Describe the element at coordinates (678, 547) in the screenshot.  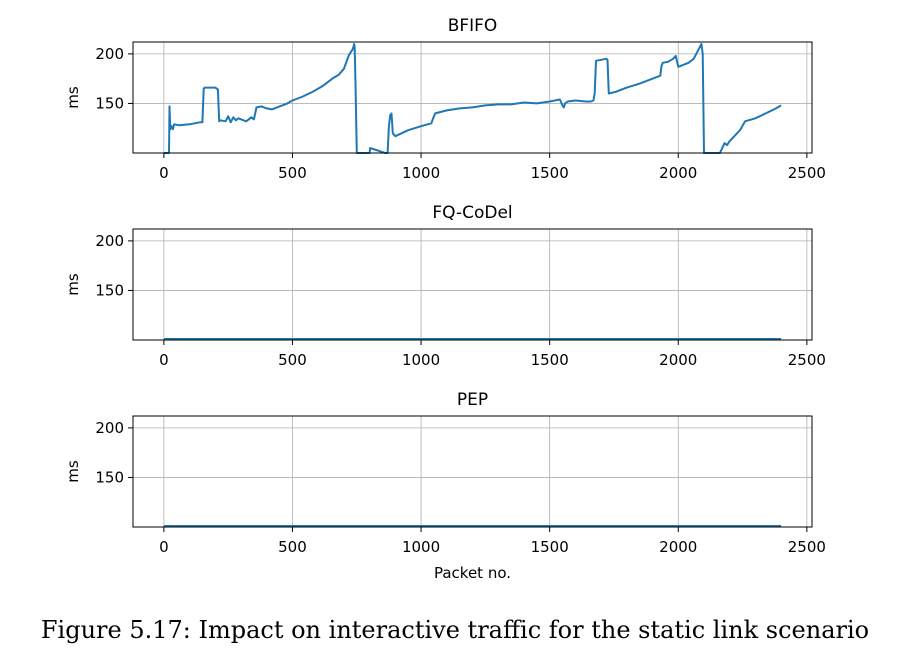
I see `panel-3-x-tick-label: 2000` at that location.